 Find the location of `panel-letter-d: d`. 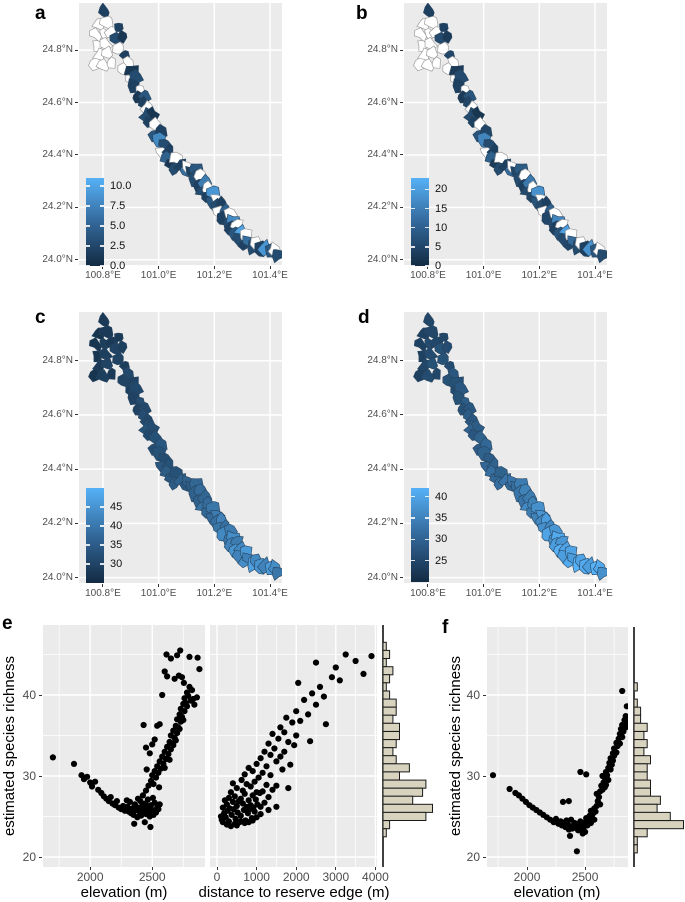

panel-letter-d: d is located at coordinates (364, 317).